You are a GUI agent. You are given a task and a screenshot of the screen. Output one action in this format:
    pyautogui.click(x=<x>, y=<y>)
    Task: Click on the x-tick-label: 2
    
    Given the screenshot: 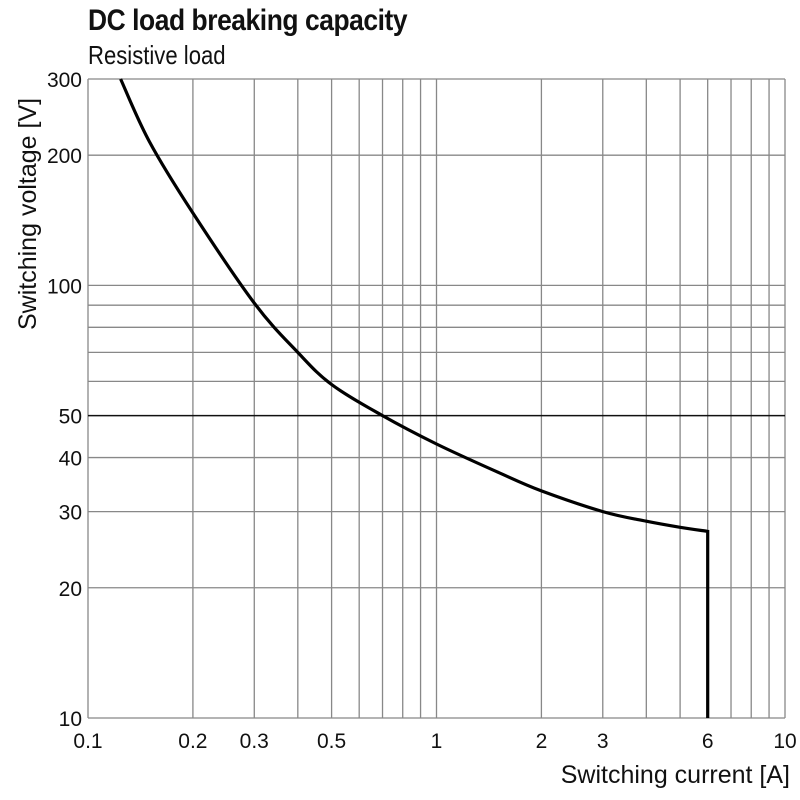 What is the action you would take?
    pyautogui.click(x=542, y=741)
    